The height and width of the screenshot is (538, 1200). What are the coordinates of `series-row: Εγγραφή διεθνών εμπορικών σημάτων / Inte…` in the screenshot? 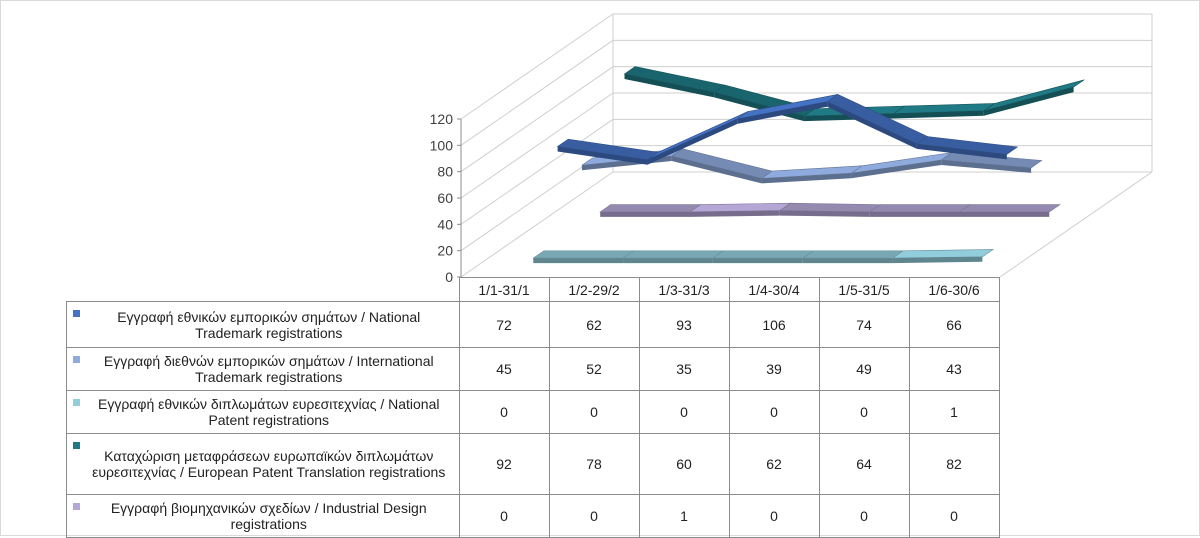 It's located at (533, 369).